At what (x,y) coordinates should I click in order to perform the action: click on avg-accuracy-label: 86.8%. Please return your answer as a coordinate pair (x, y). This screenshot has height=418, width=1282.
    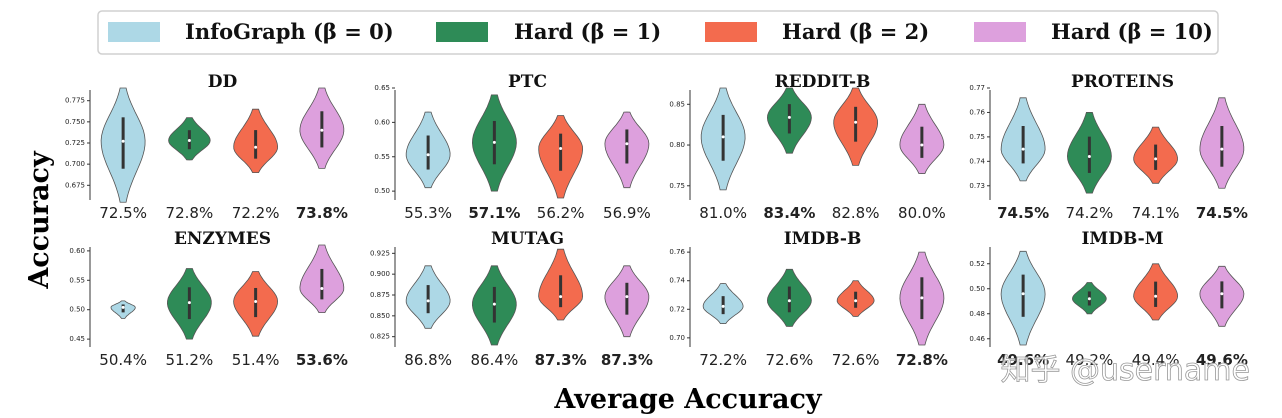
    Looking at the image, I should click on (428, 360).